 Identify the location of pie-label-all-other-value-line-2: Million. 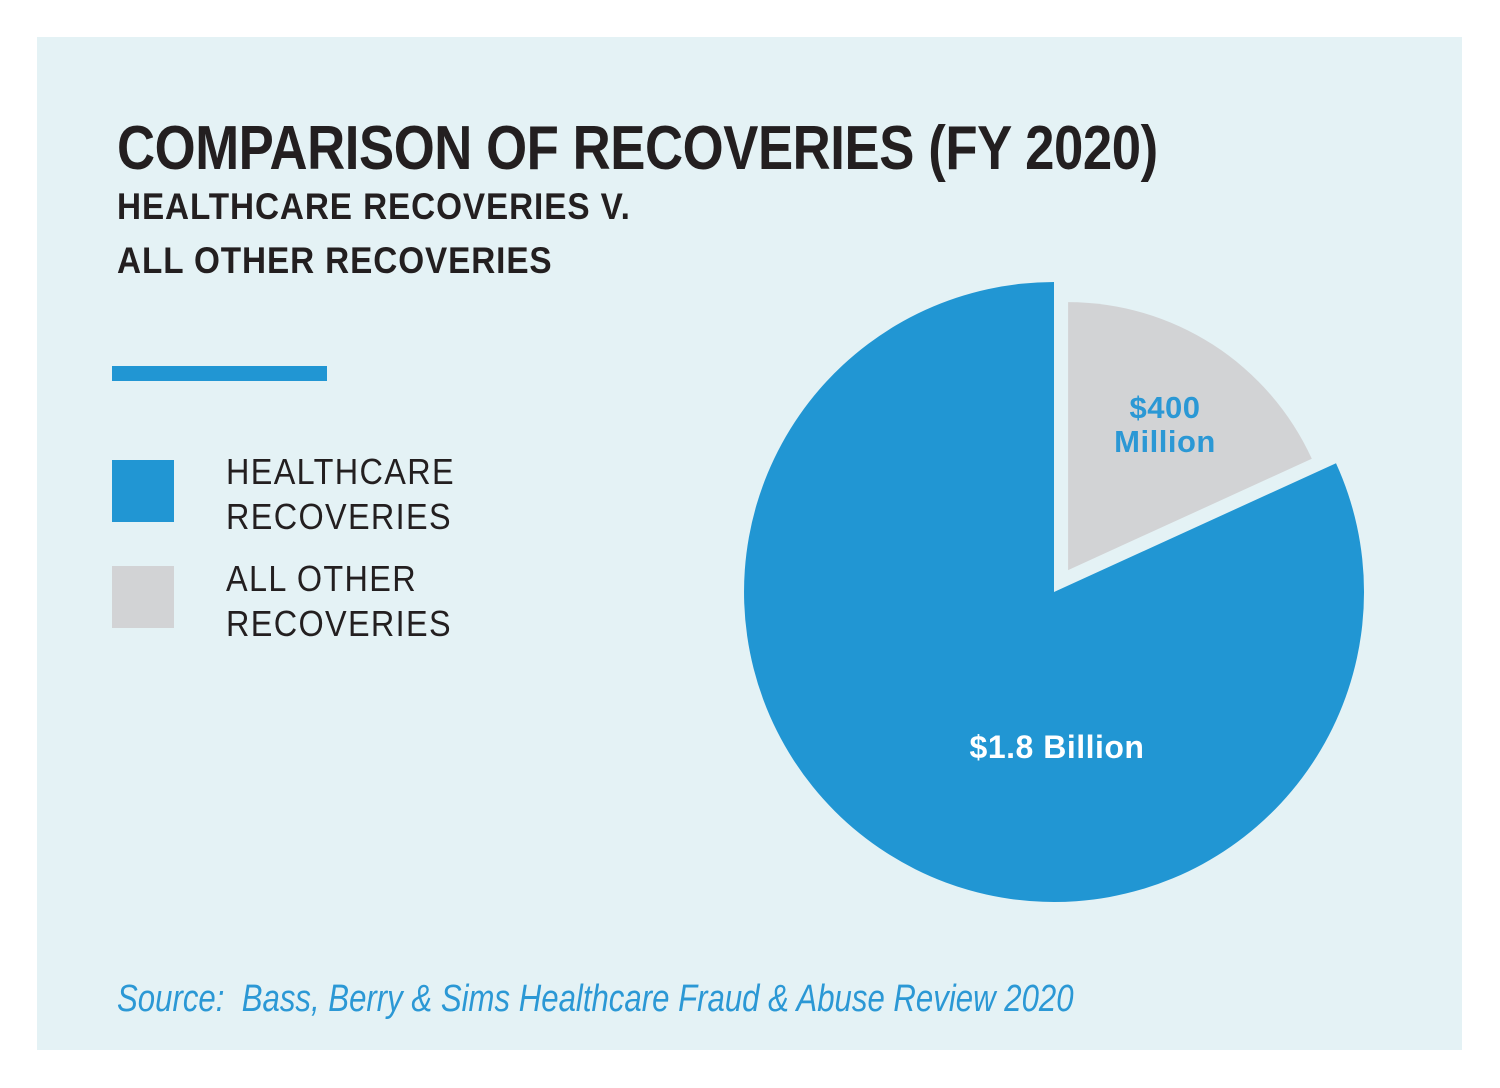
(1165, 441).